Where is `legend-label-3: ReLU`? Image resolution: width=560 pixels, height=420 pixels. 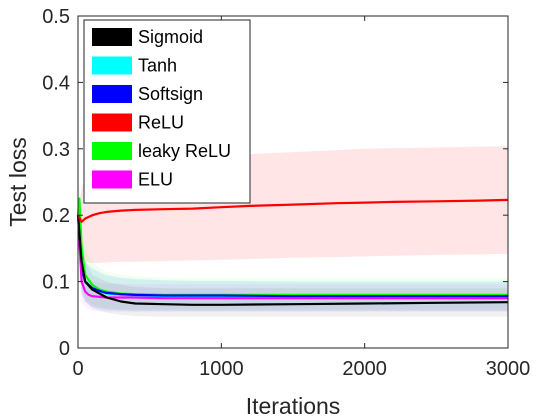
legend-label-3: ReLU is located at coordinates (161, 123).